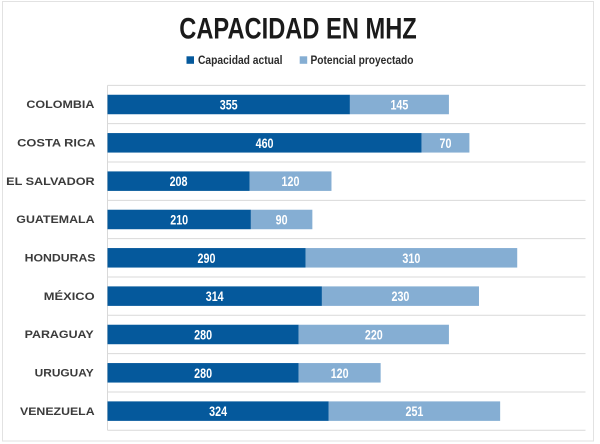 Image resolution: width=600 pixels, height=444 pixels. I want to click on svg-text: 314, so click(215, 296).